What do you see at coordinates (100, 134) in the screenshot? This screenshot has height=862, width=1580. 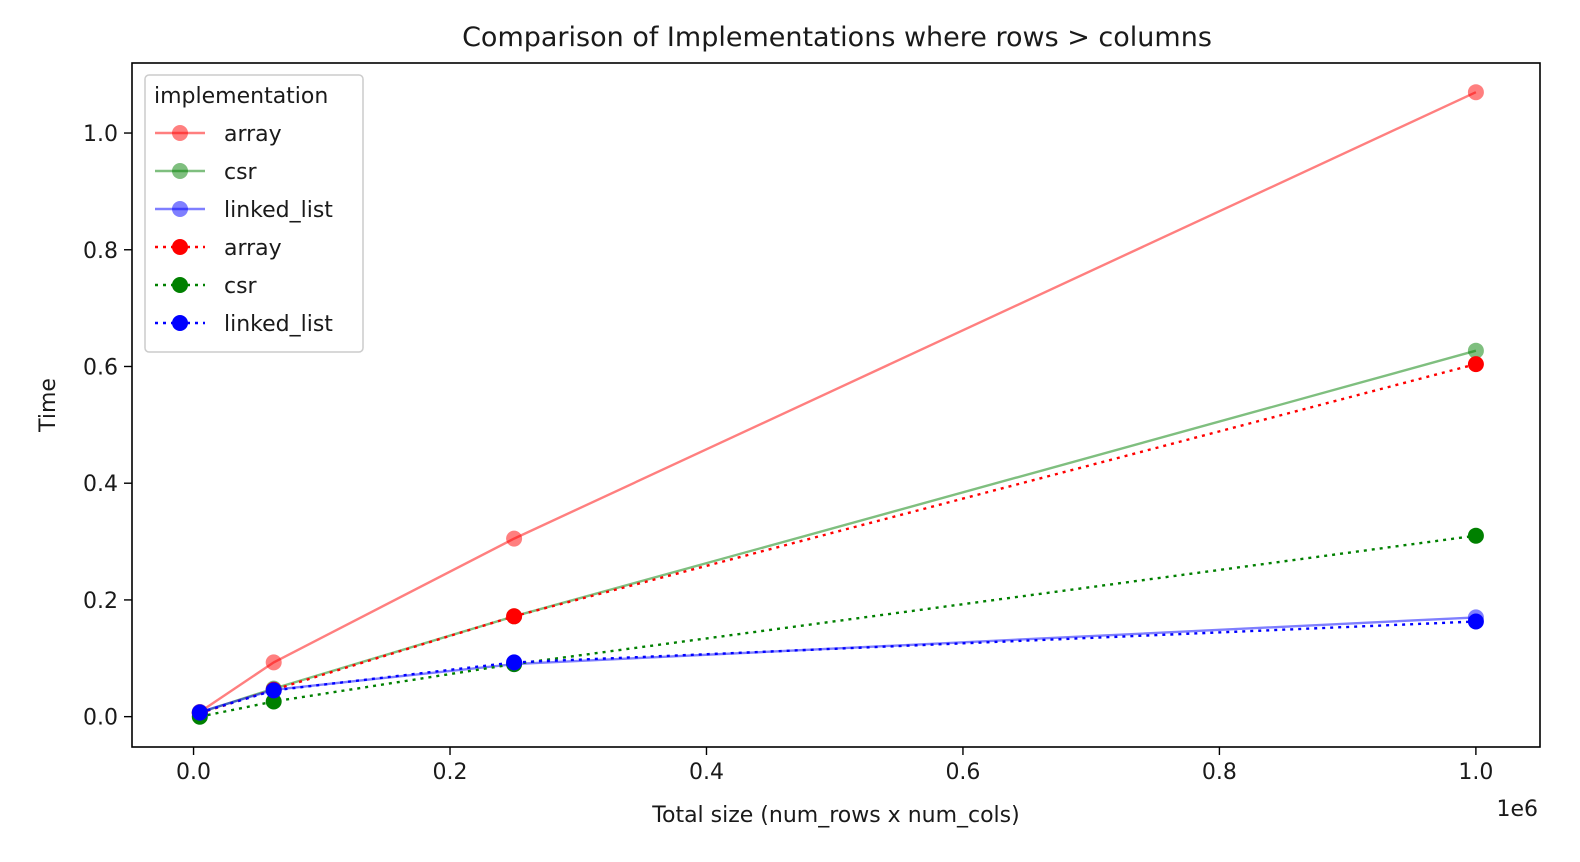 I see `y-tick-label: 1.0` at bounding box center [100, 134].